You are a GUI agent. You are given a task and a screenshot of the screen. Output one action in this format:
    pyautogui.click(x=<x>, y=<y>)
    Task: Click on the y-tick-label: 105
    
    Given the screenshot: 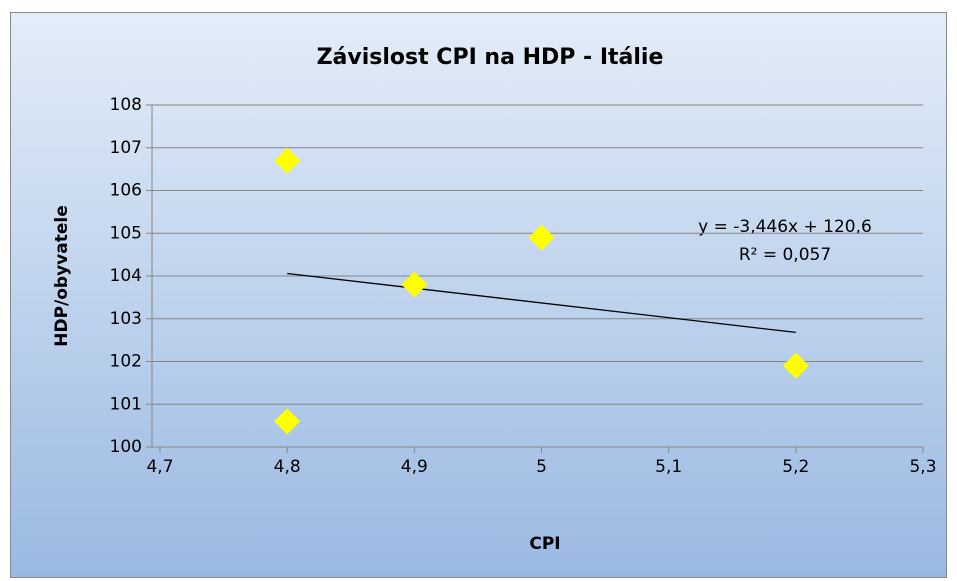 What is the action you would take?
    pyautogui.click(x=126, y=233)
    